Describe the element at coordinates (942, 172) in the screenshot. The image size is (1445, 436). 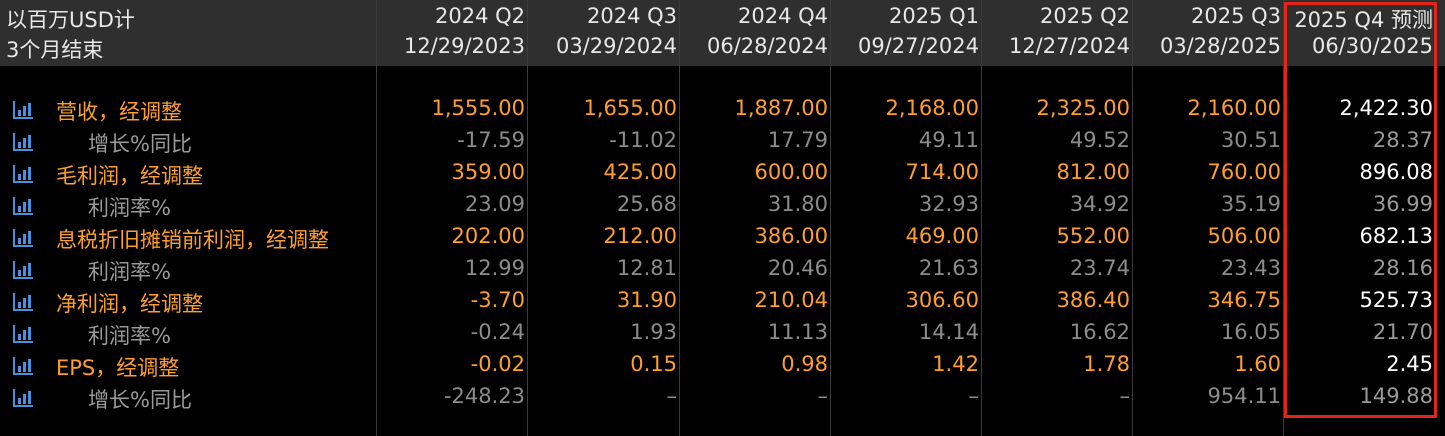
I see `value-cell: 714.00` at that location.